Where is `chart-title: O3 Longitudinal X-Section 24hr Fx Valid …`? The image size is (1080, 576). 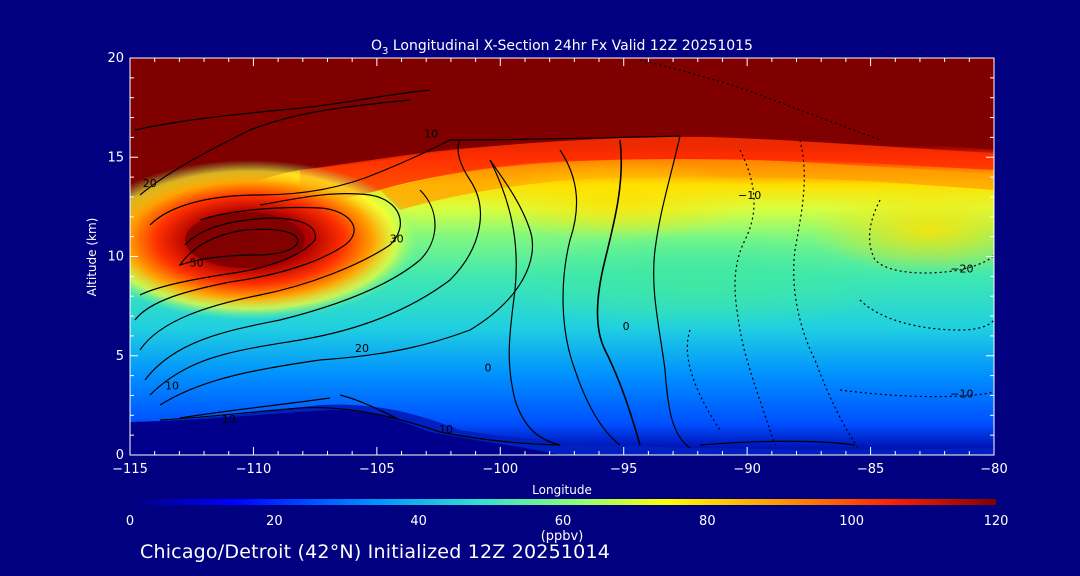 chart-title: O3 Longitudinal X-Section 24hr Fx Valid … is located at coordinates (562, 47).